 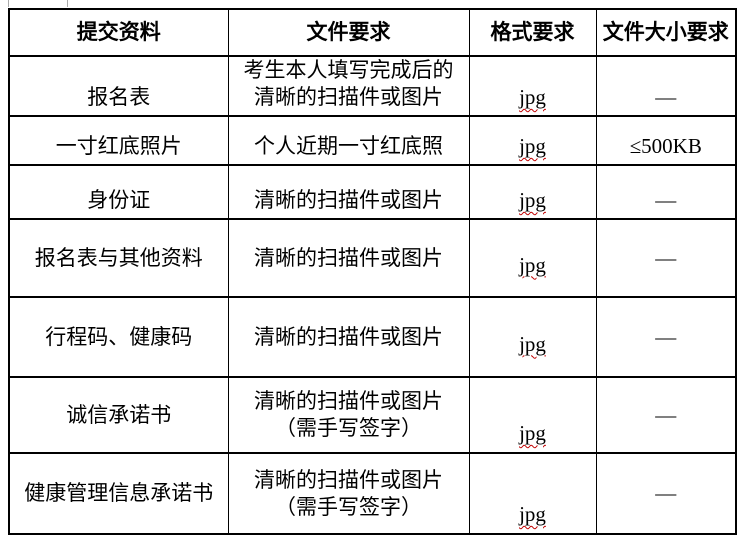 I want to click on table-row: 身份证 清晰的扫描件或图片 jpg —, so click(x=372, y=192).